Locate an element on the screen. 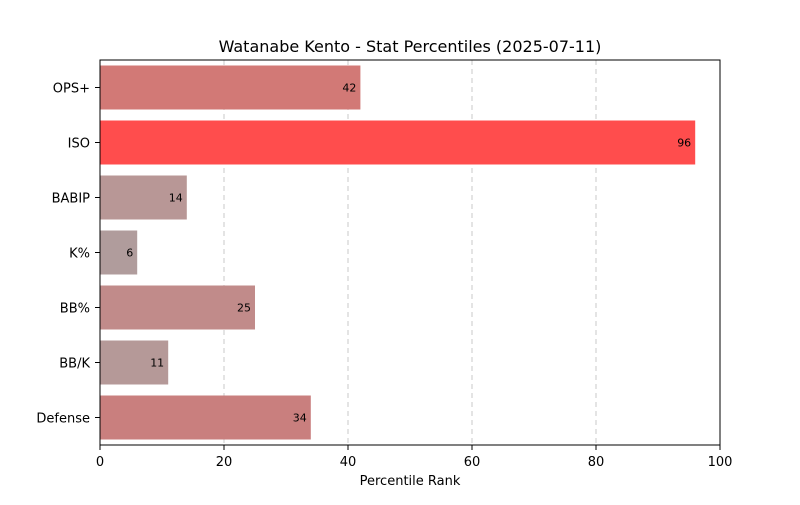 This screenshot has width=800, height=505. x-tick-label: 100 is located at coordinates (720, 462).